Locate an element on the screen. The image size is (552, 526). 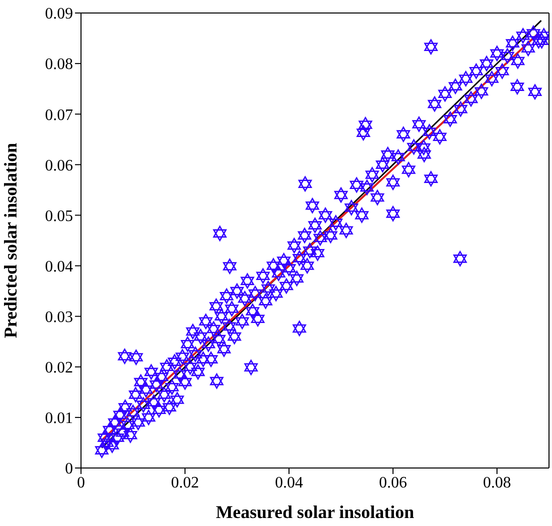
x-axis-title: Measured solar insolation is located at coordinates (315, 512).